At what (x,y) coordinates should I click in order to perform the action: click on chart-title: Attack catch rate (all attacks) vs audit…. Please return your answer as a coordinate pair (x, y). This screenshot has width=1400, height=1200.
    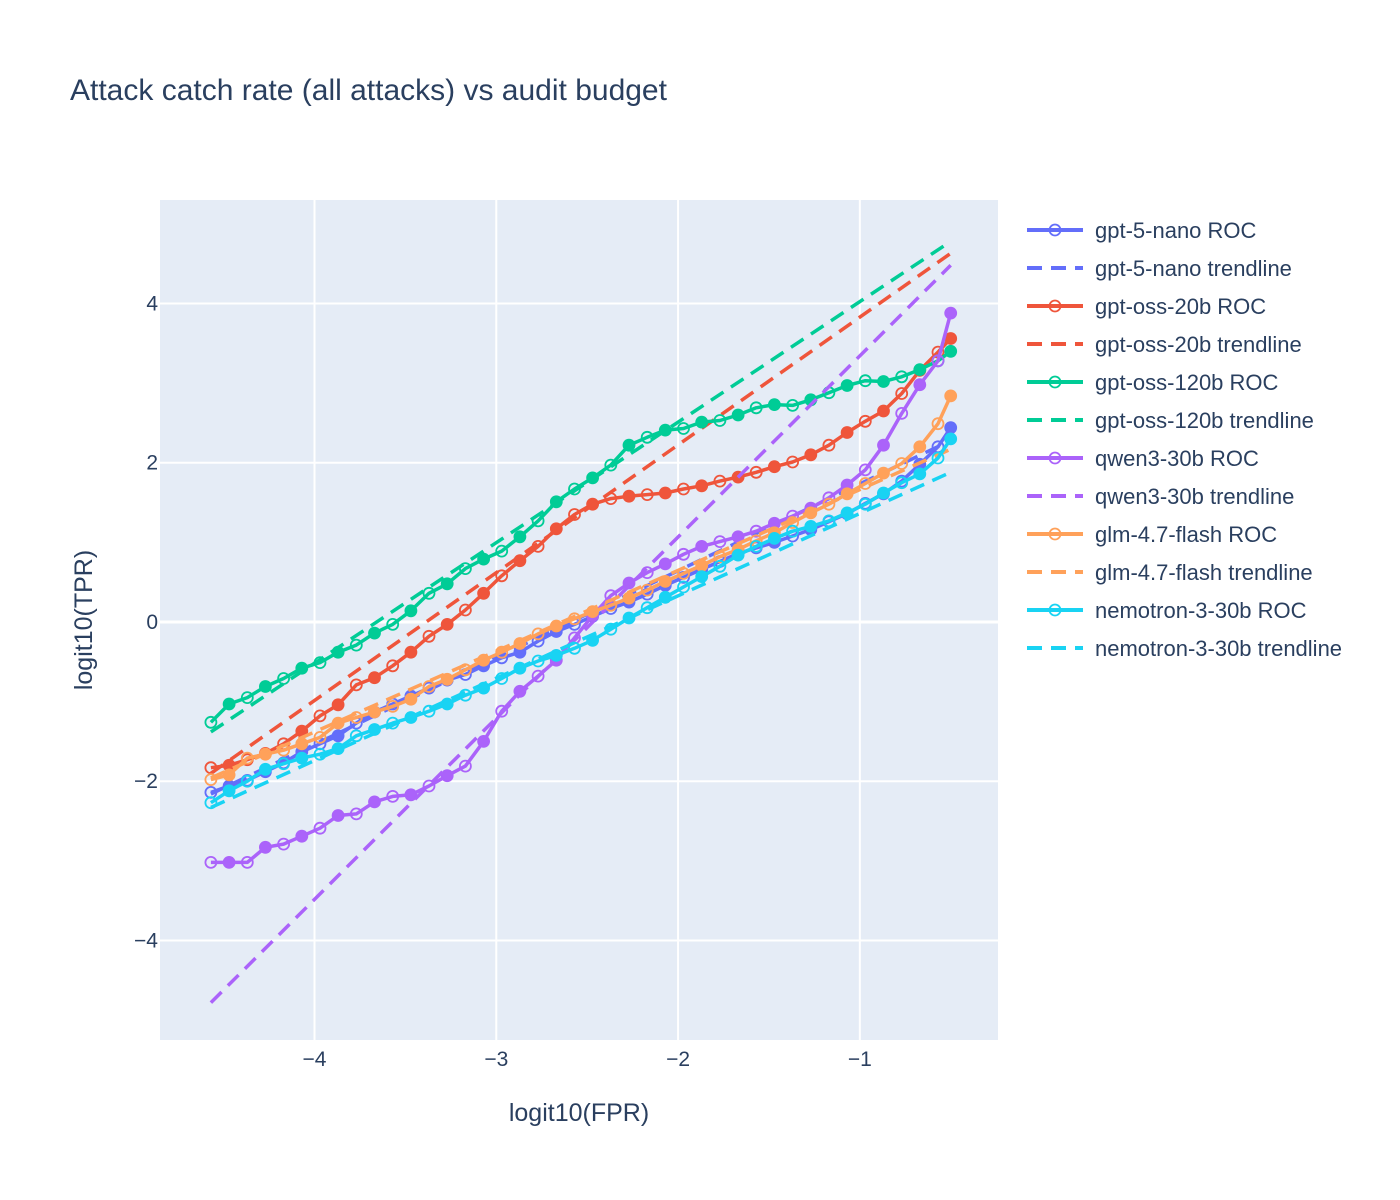
    Looking at the image, I should click on (369, 90).